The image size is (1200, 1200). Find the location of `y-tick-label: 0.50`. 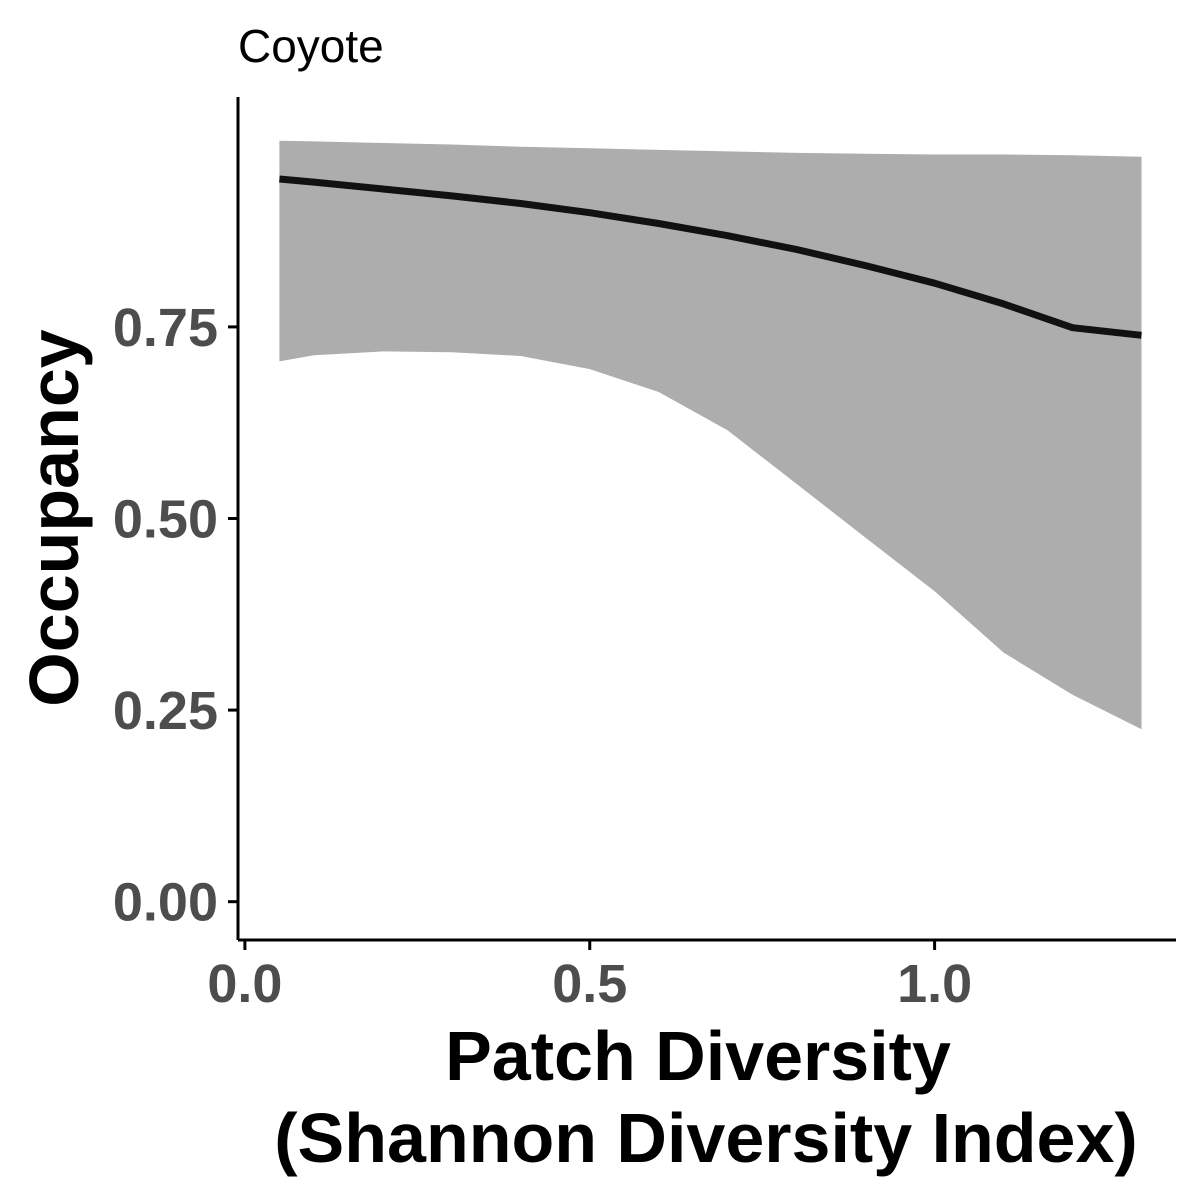

y-tick-label: 0.50 is located at coordinates (165, 520).